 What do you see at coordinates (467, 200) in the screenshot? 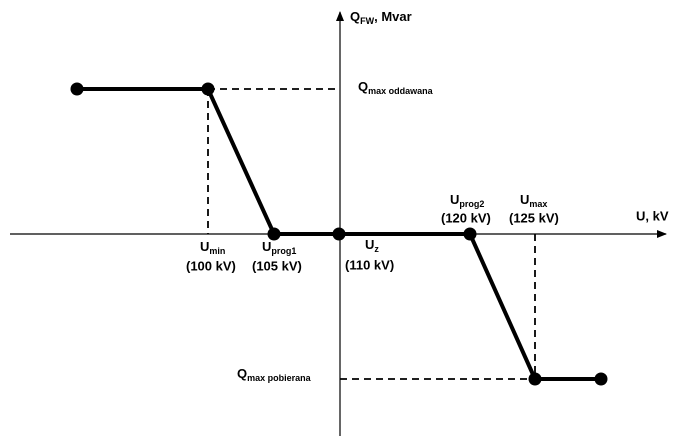
I see `point-label: Uprog2` at bounding box center [467, 200].